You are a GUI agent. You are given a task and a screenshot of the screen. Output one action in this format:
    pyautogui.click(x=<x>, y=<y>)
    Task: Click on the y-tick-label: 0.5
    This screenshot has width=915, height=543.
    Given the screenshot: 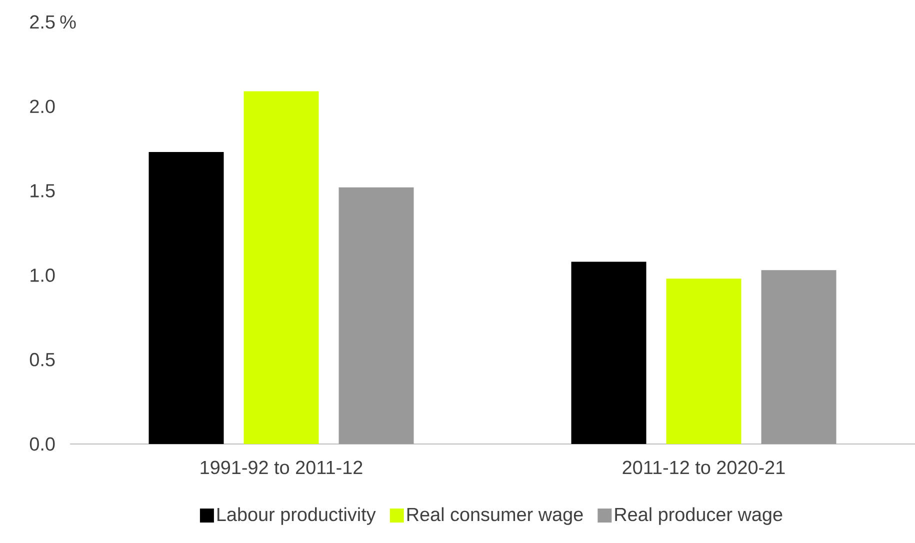 What is the action you would take?
    pyautogui.click(x=42, y=359)
    